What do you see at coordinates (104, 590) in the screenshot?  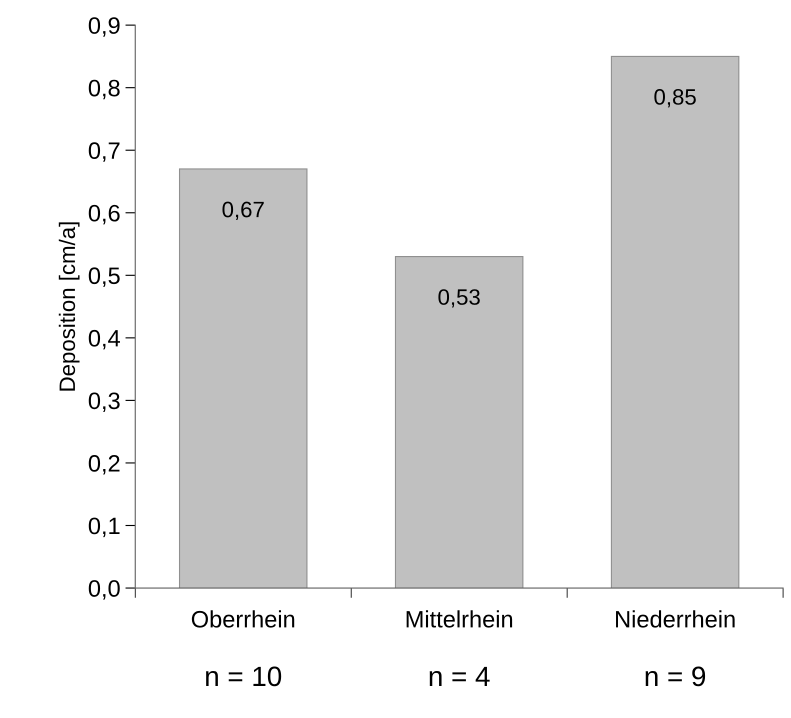 I see `y-tick-label: 0,0` at bounding box center [104, 590].